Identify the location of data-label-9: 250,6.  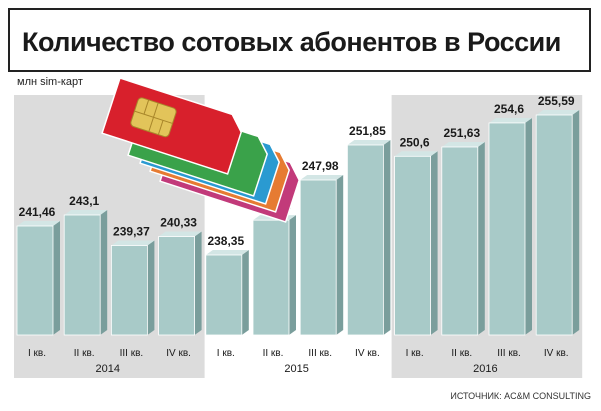
(415, 142).